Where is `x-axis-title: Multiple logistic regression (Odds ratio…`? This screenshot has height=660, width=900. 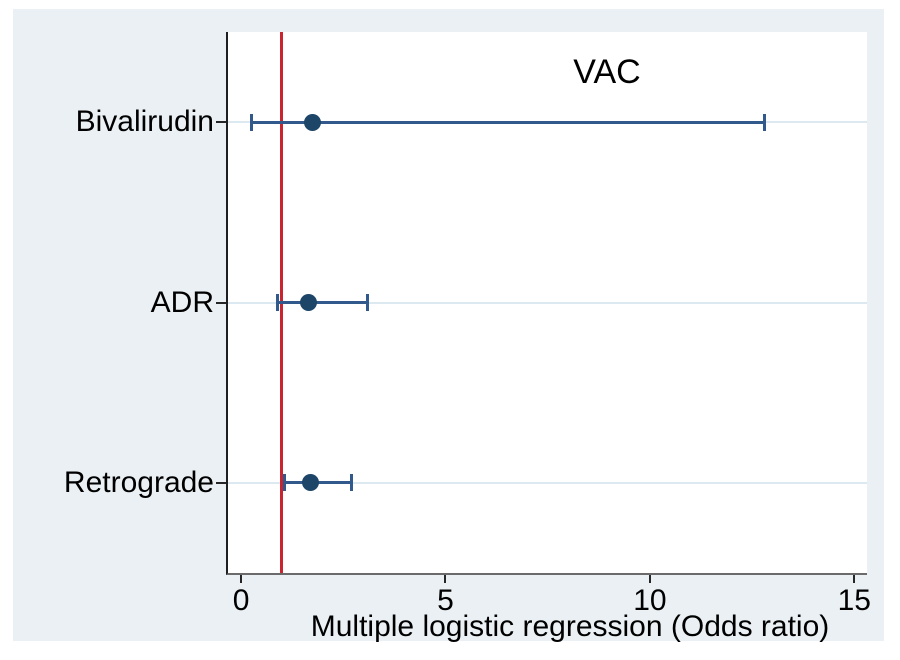 x-axis-title: Multiple logistic regression (Odds ratio… is located at coordinates (570, 626).